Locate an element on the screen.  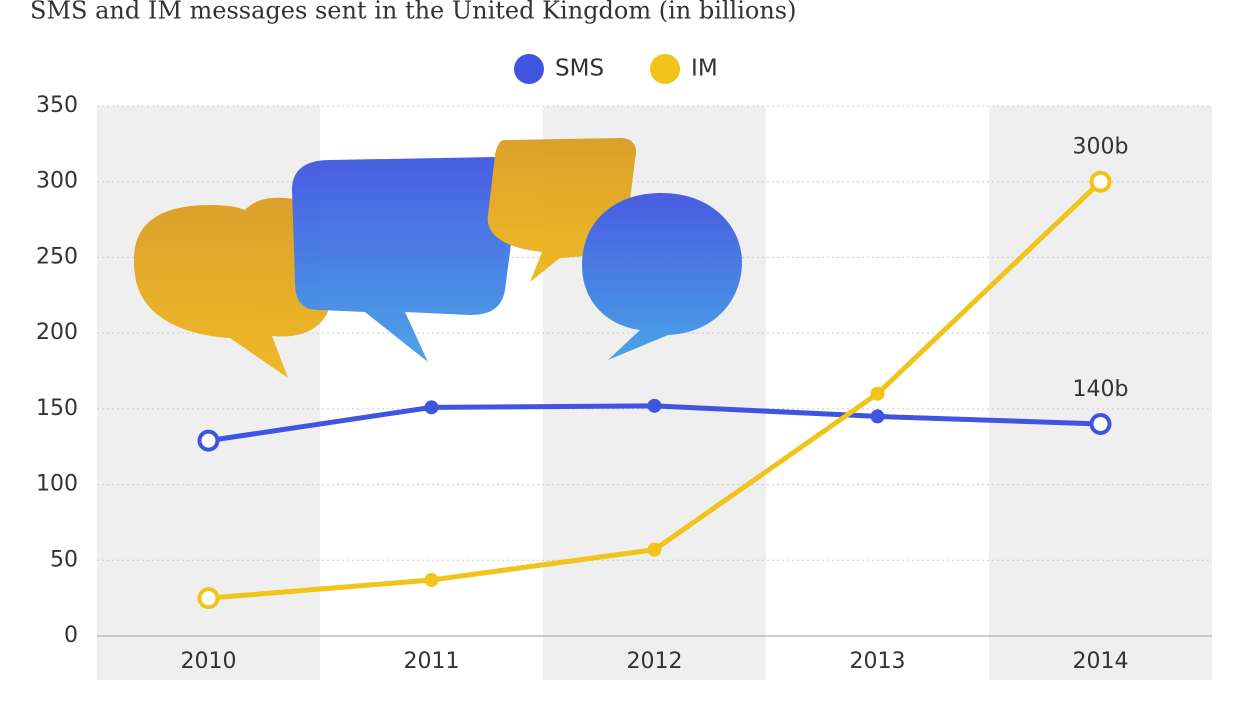
legend-label: SMS is located at coordinates (579, 69).